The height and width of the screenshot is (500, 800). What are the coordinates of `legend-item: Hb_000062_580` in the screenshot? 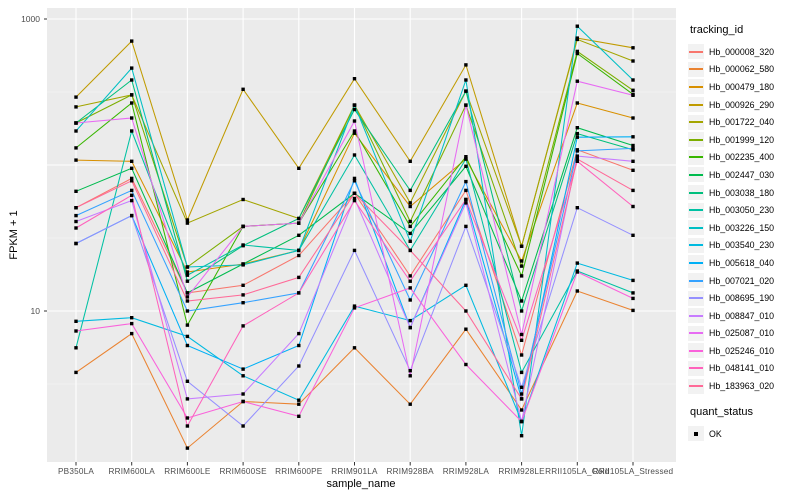 It's located at (743, 70).